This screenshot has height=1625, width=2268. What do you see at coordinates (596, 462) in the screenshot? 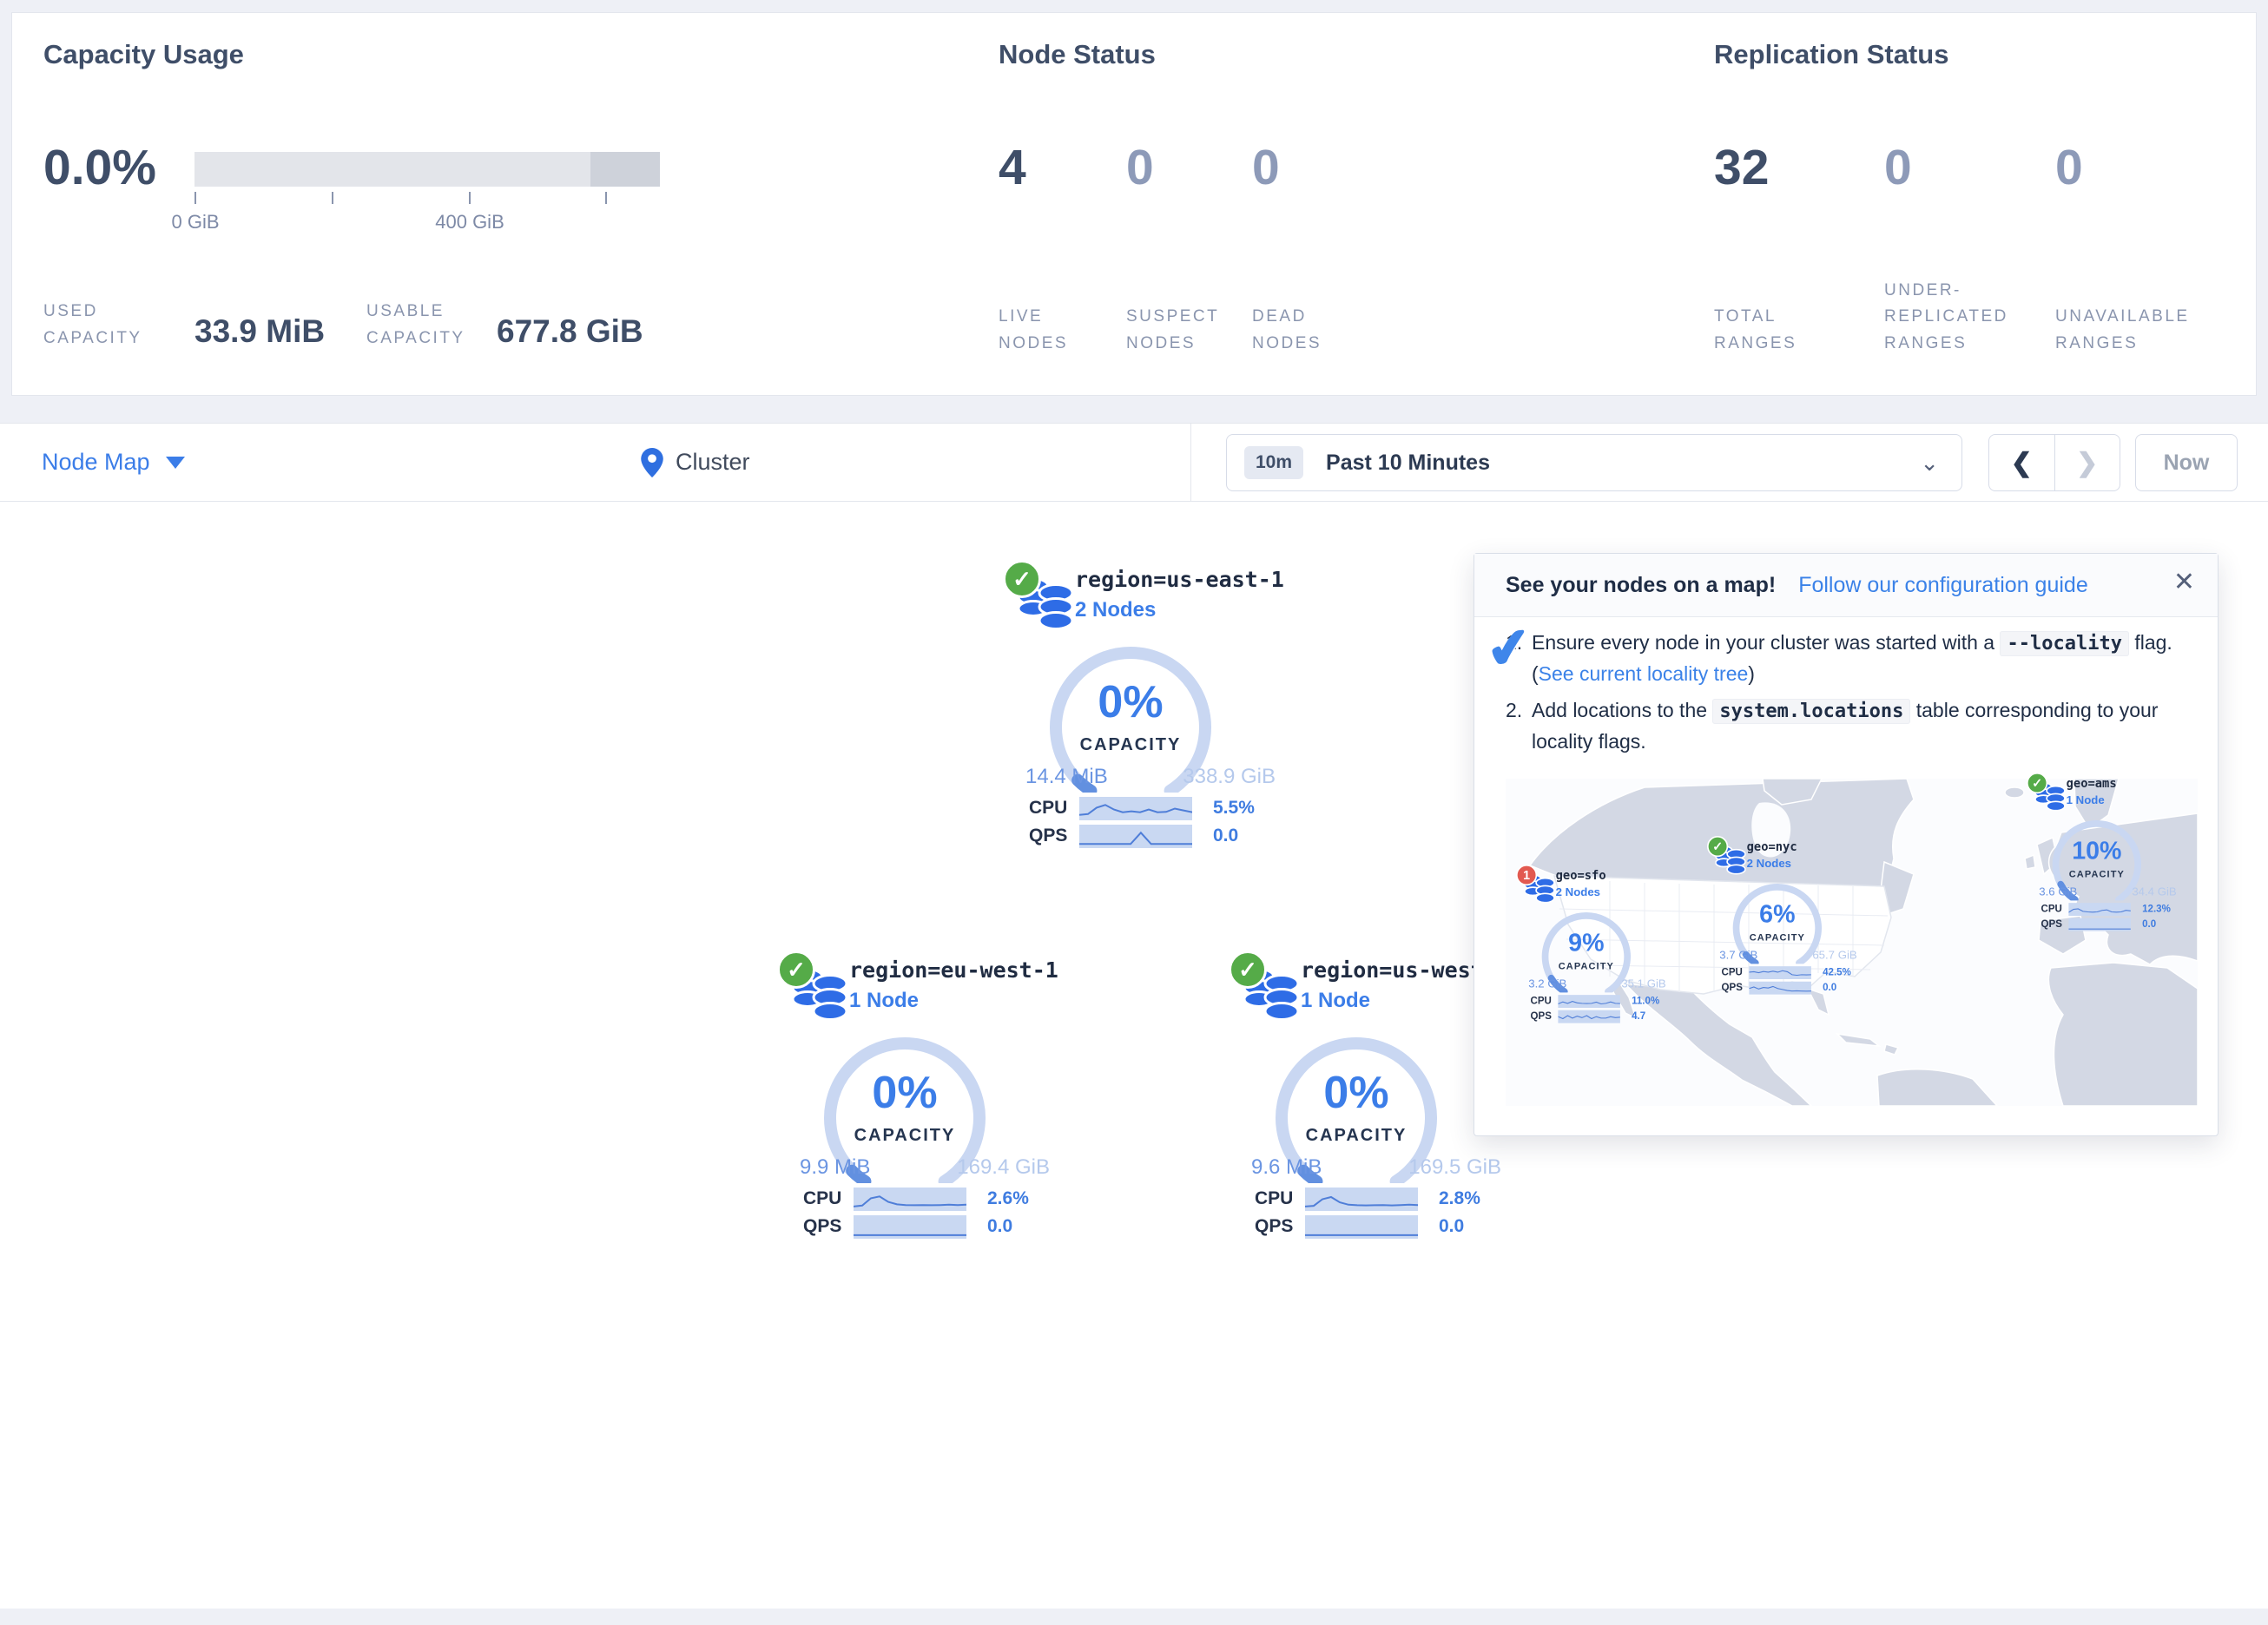
I see `view-breadcrumb-bar: Node Map Cluster` at bounding box center [596, 462].